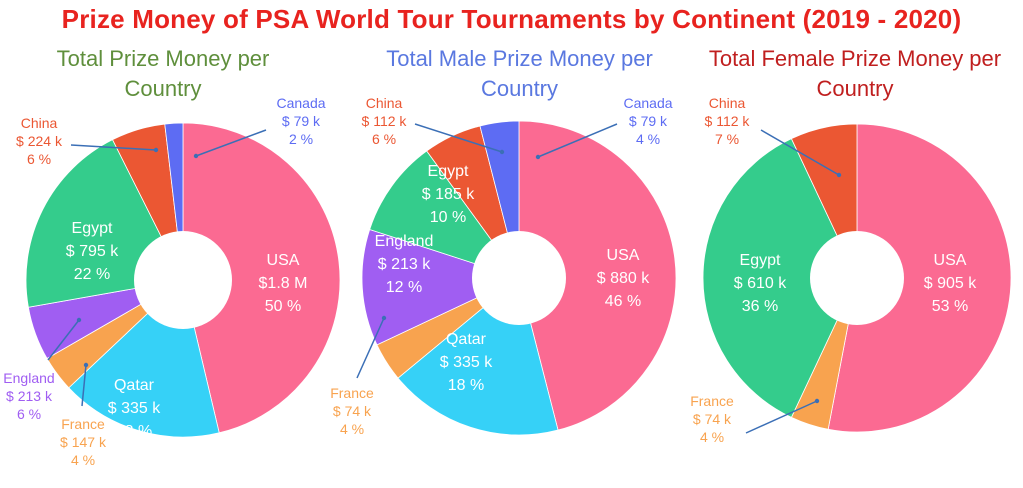 Image resolution: width=1023 pixels, height=488 pixels. What do you see at coordinates (384, 103) in the screenshot?
I see `label-china-chart-2-line-1: China` at bounding box center [384, 103].